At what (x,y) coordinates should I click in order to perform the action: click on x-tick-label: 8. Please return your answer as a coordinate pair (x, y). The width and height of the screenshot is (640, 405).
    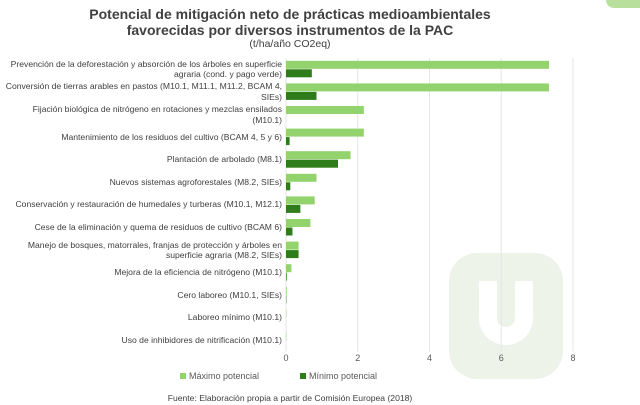
    Looking at the image, I should click on (573, 358).